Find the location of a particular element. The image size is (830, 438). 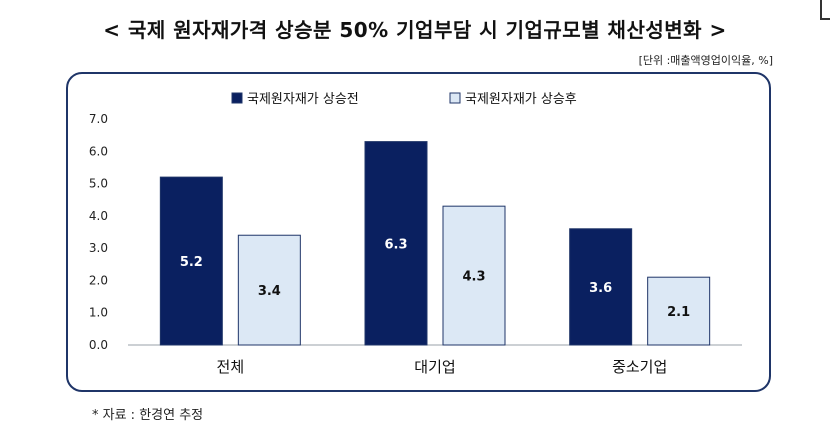

bar-value-label: 2.1 is located at coordinates (678, 312).